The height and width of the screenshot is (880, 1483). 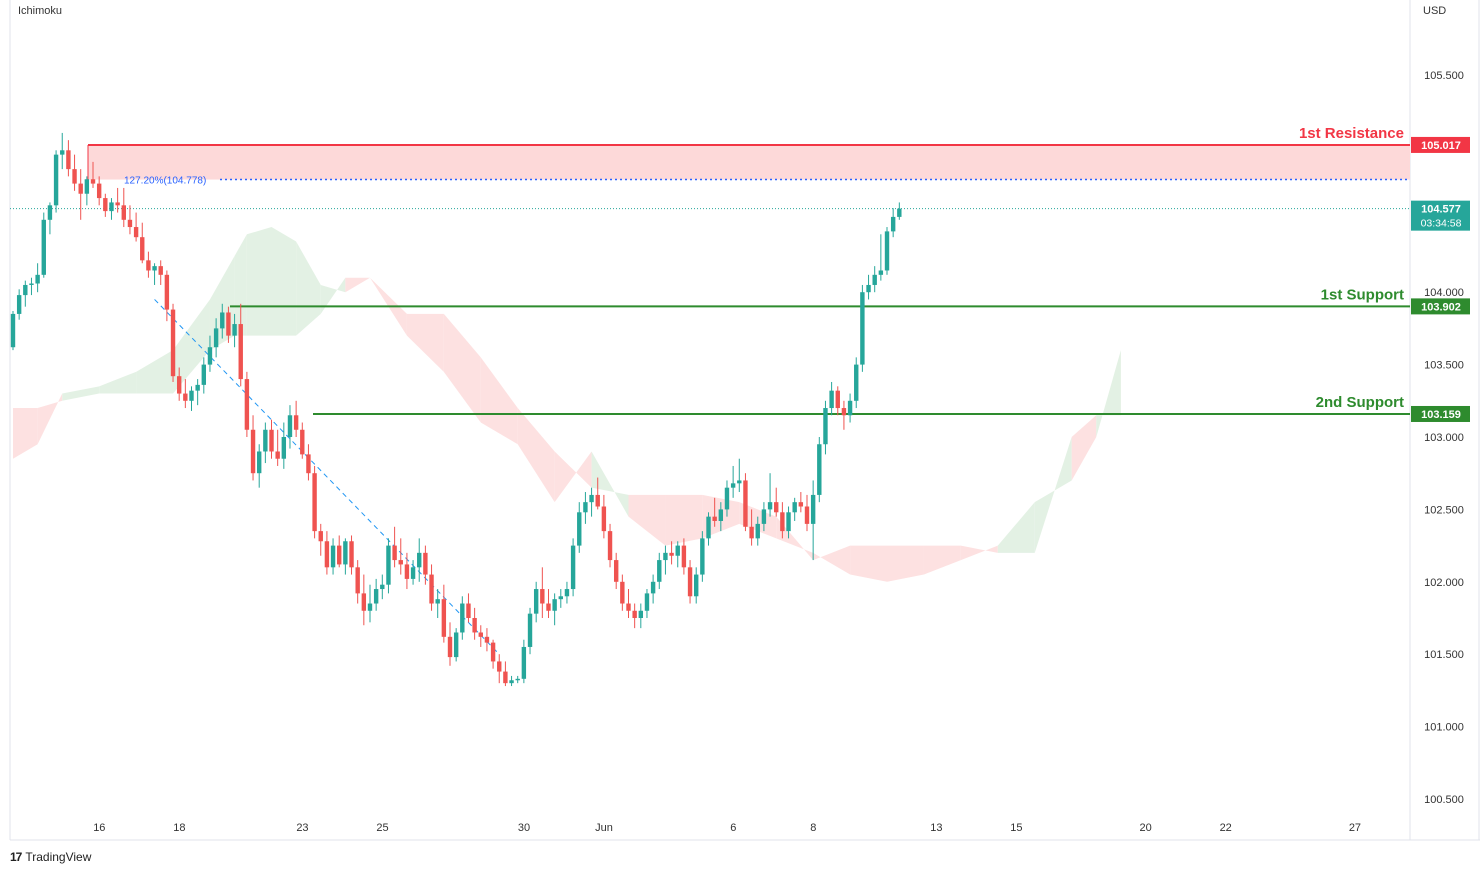 What do you see at coordinates (179, 828) in the screenshot?
I see `x-tick-label: 18` at bounding box center [179, 828].